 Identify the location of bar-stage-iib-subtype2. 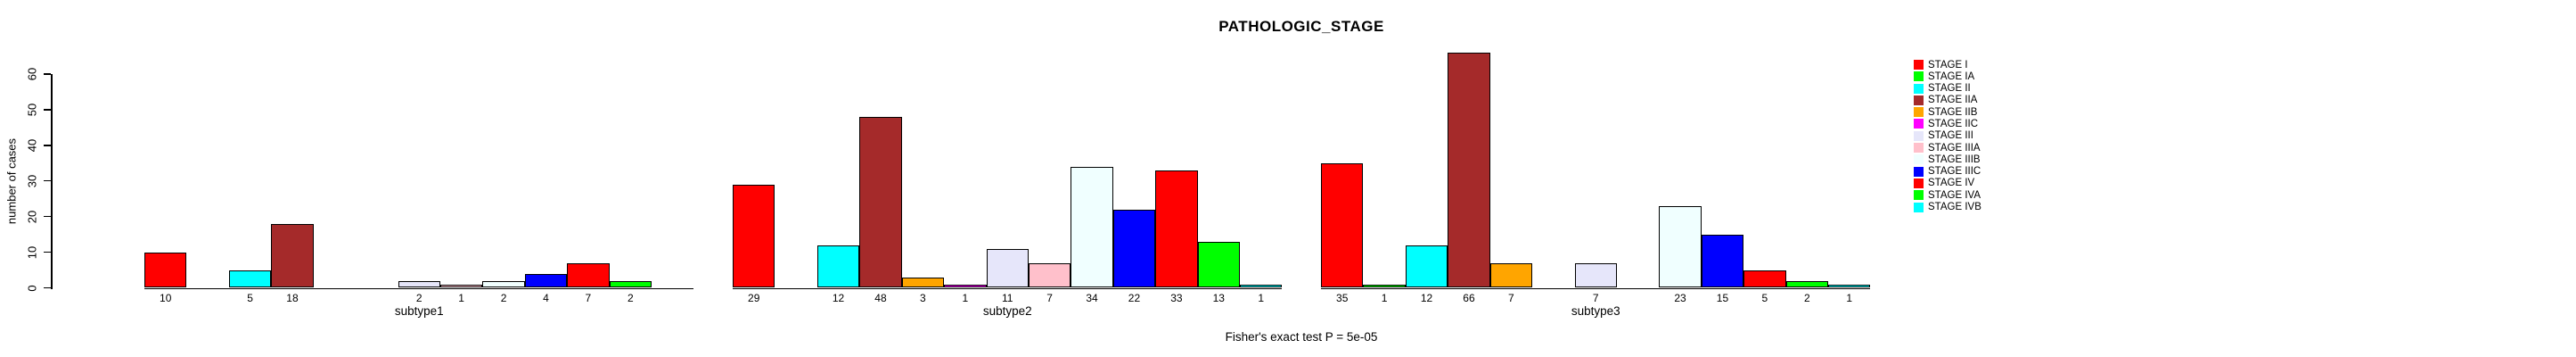
(923, 282).